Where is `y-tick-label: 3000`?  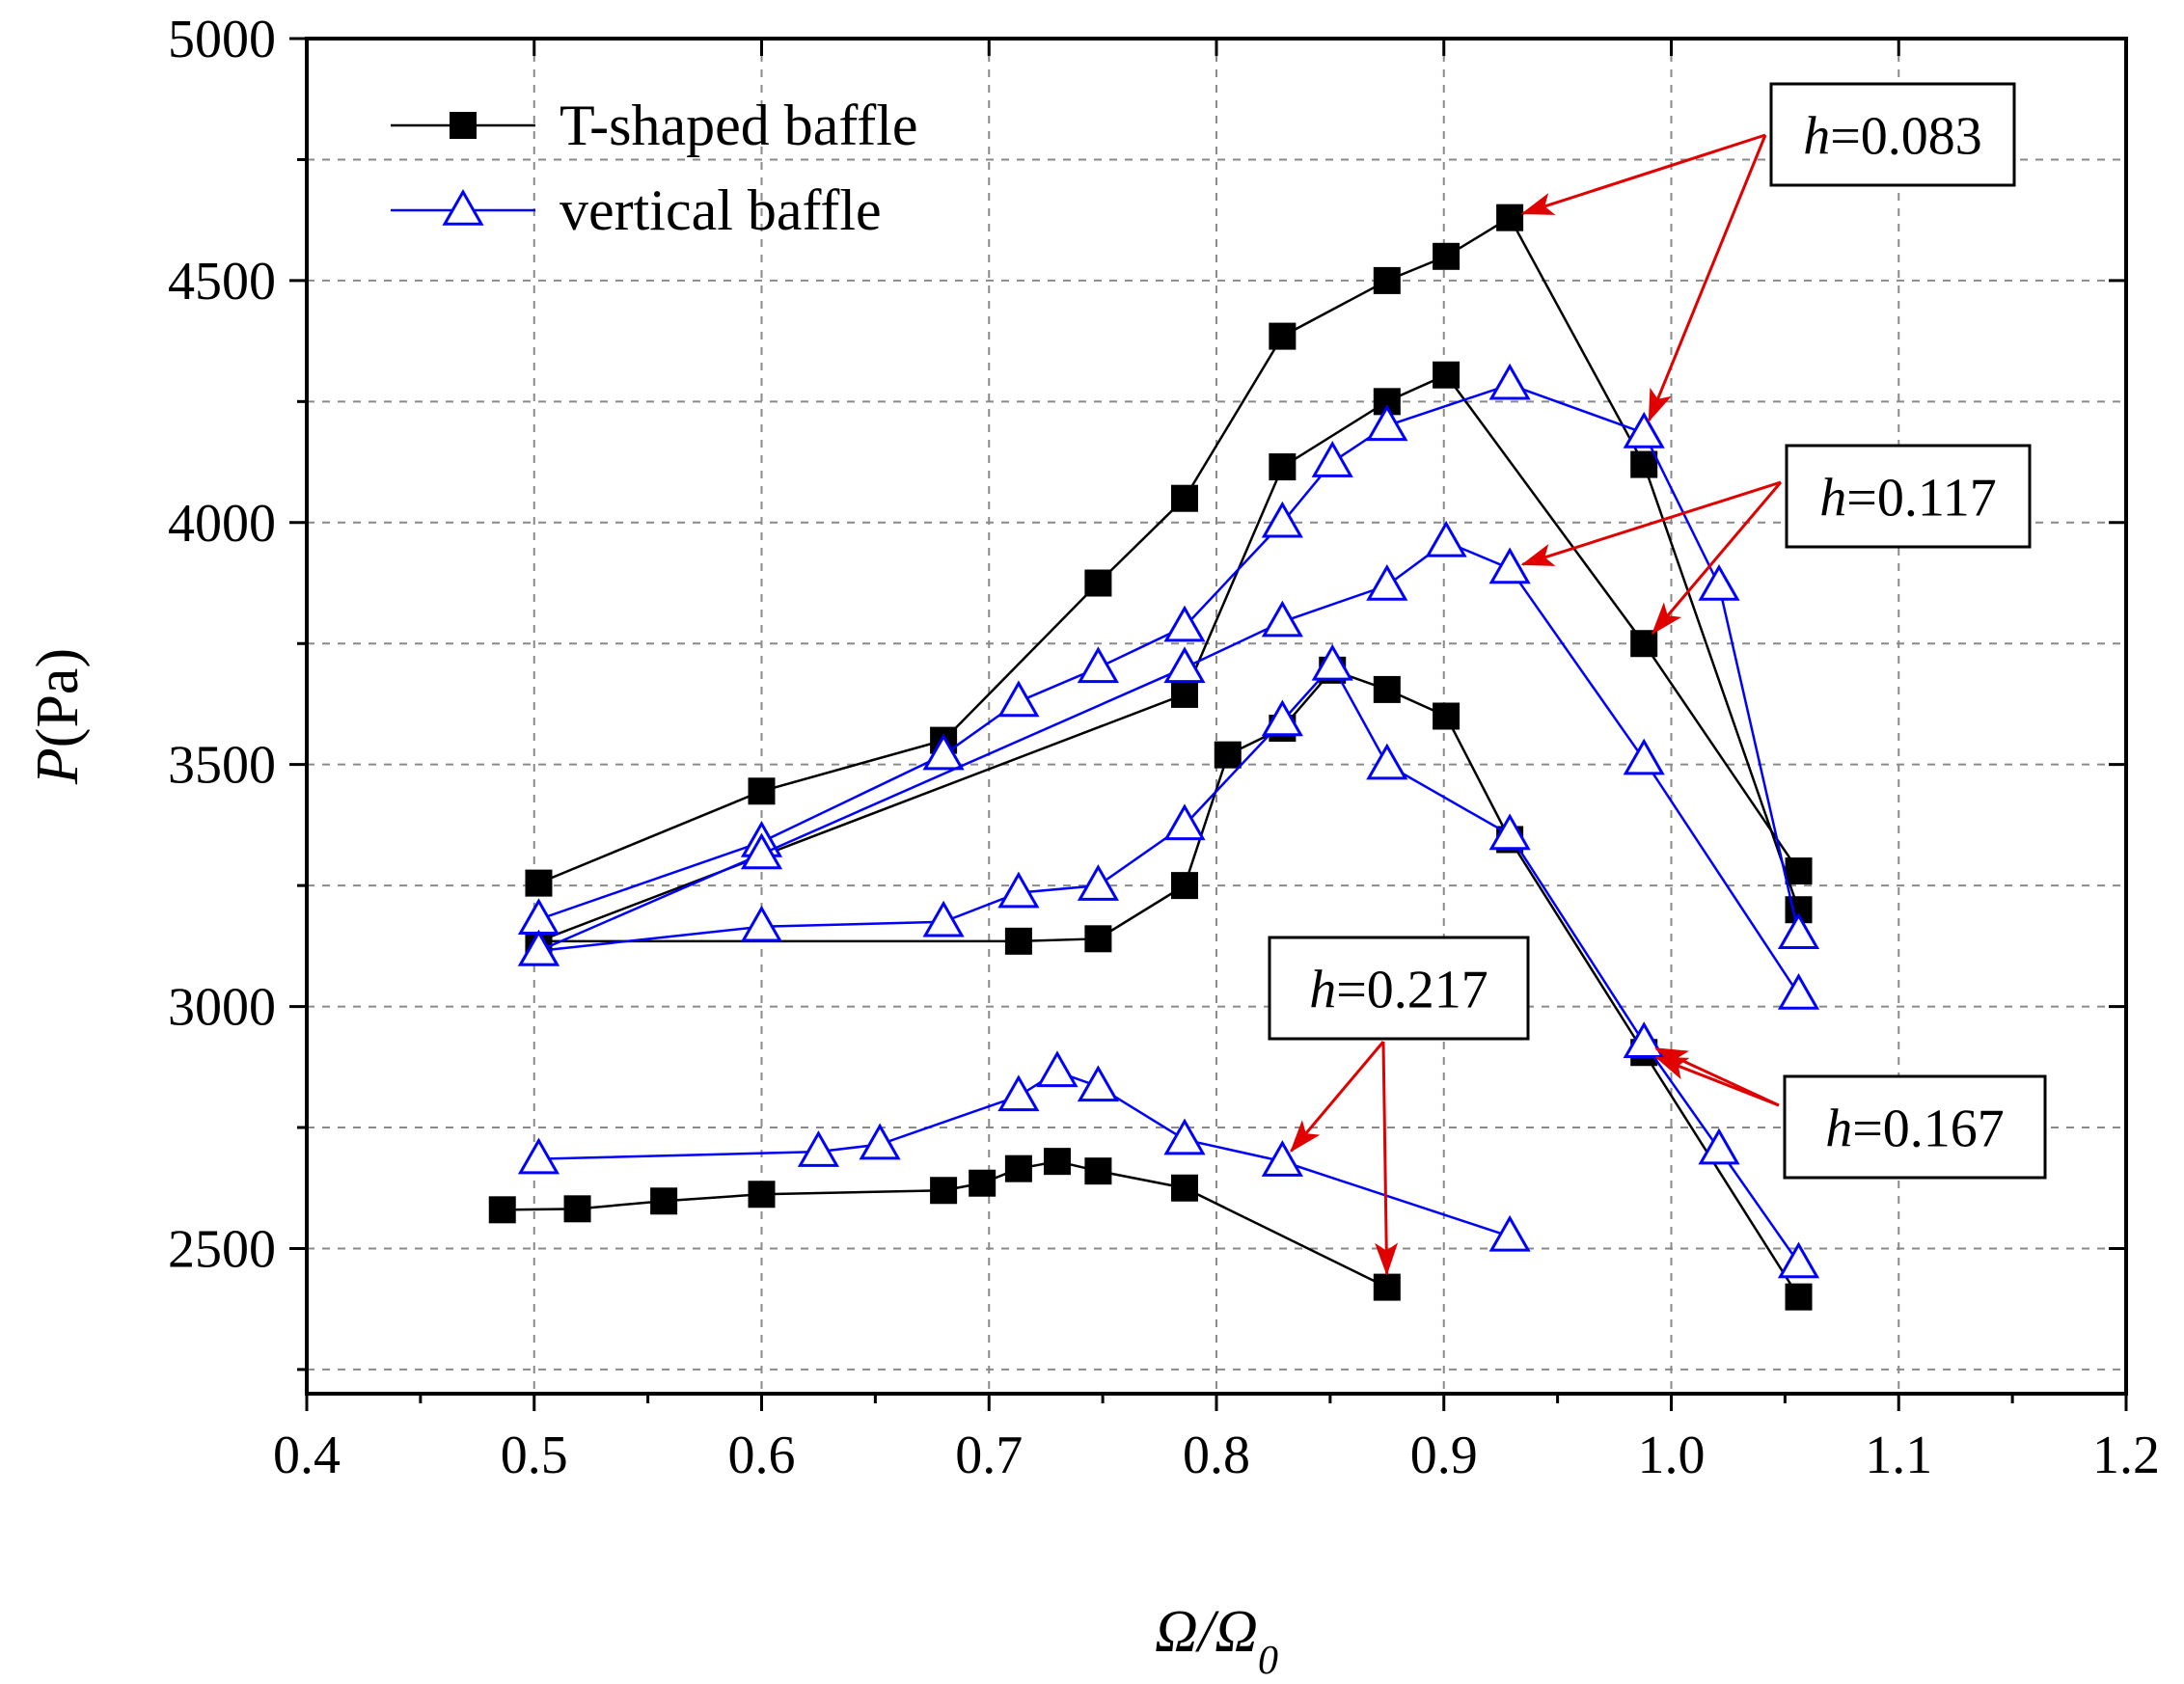 y-tick-label: 3000 is located at coordinates (222, 1008).